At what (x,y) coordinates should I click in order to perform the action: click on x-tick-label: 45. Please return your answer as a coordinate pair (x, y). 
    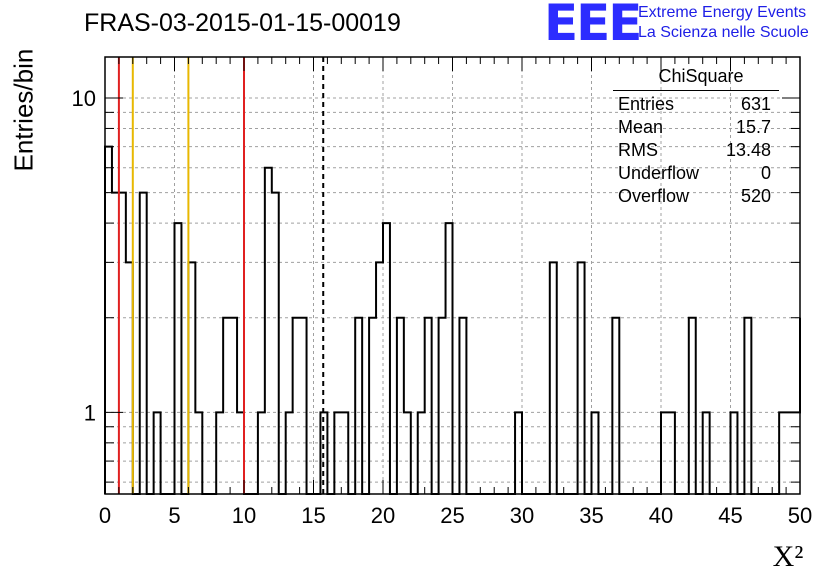
    Looking at the image, I should click on (730, 515).